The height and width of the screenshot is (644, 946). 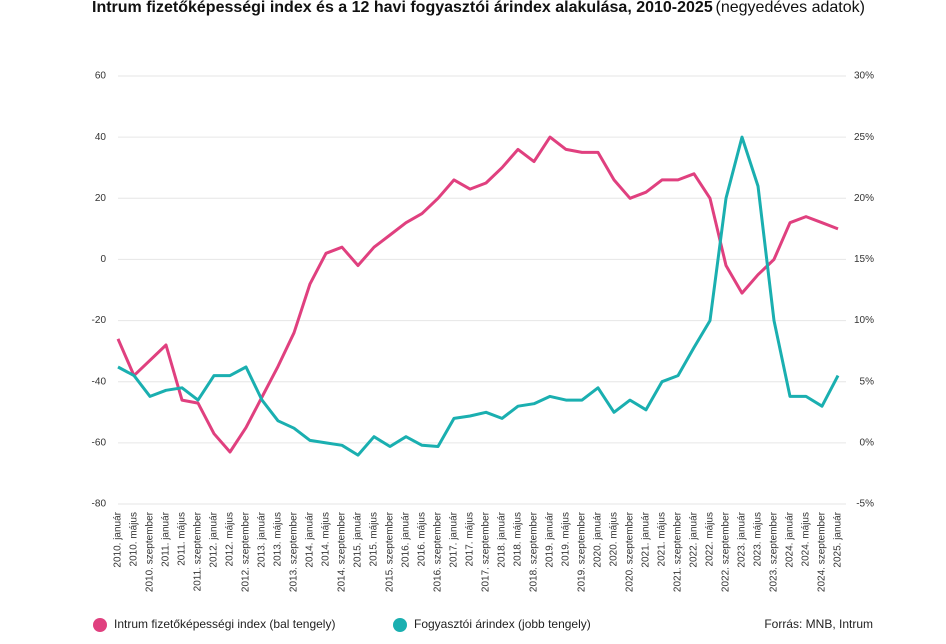 What do you see at coordinates (864, 76) in the screenshot?
I see `y2-tick-label: 30%` at bounding box center [864, 76].